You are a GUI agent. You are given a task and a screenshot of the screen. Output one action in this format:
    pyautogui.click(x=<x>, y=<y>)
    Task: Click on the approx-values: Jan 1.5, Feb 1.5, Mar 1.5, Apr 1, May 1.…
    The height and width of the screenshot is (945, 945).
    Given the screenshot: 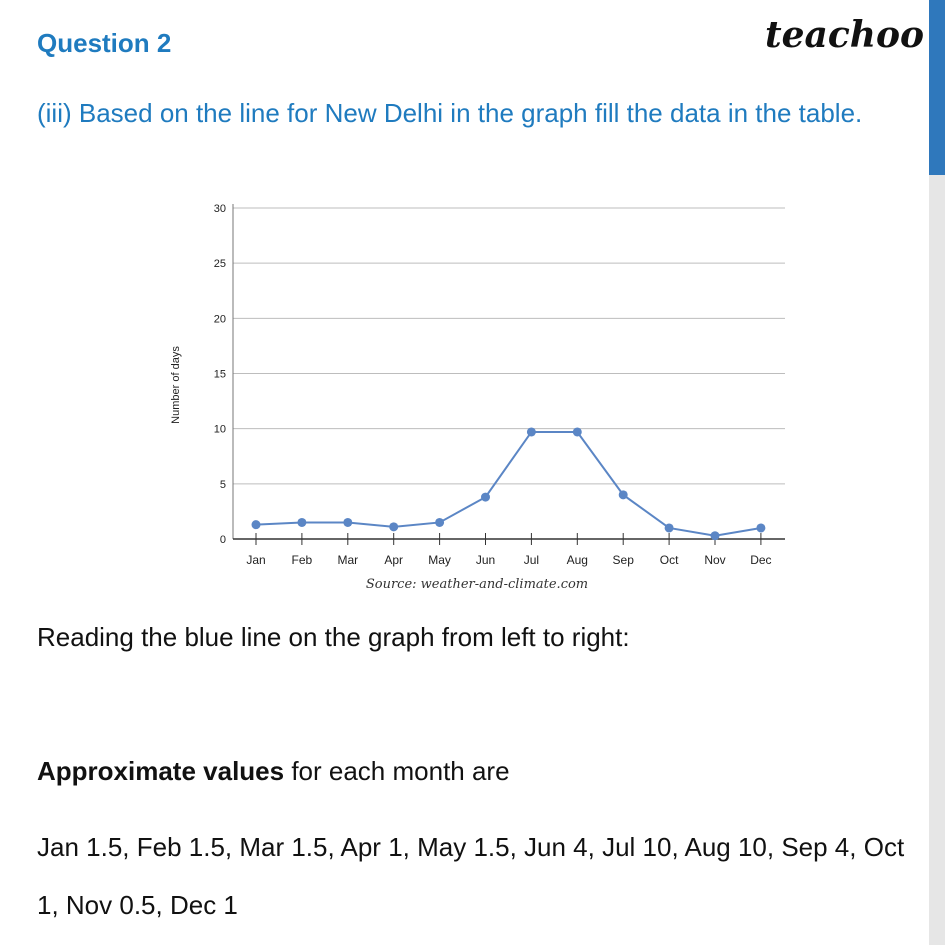 What is the action you would take?
    pyautogui.click(x=471, y=876)
    